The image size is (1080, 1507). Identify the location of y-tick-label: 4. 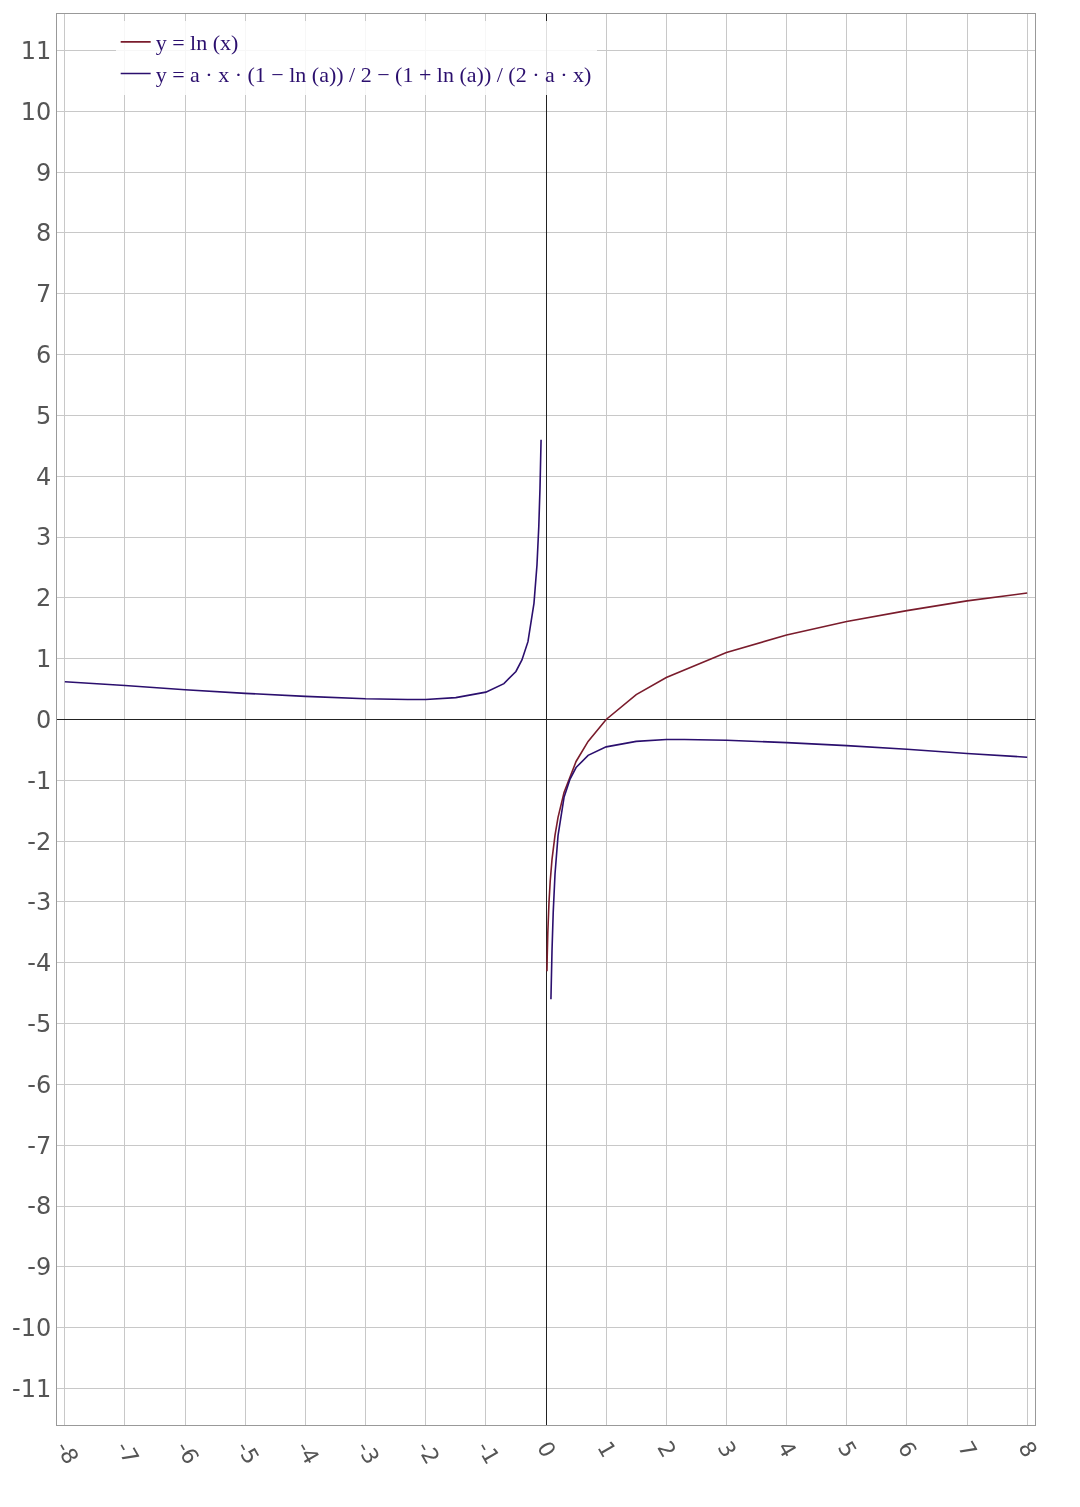
(43, 476).